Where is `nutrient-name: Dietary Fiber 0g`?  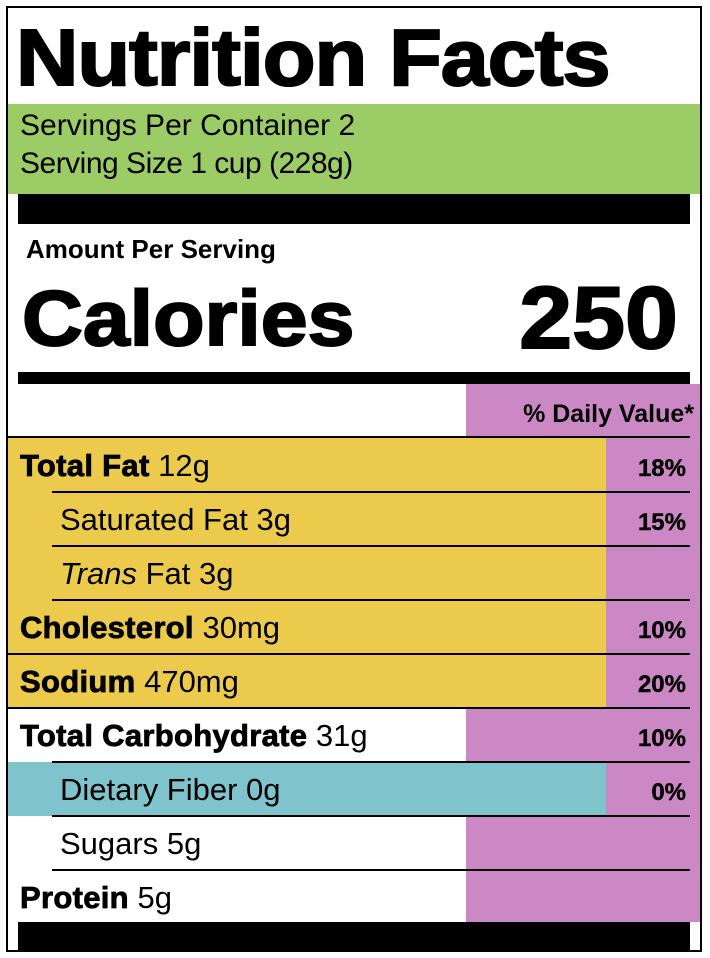 nutrient-name: Dietary Fiber 0g is located at coordinates (170, 789).